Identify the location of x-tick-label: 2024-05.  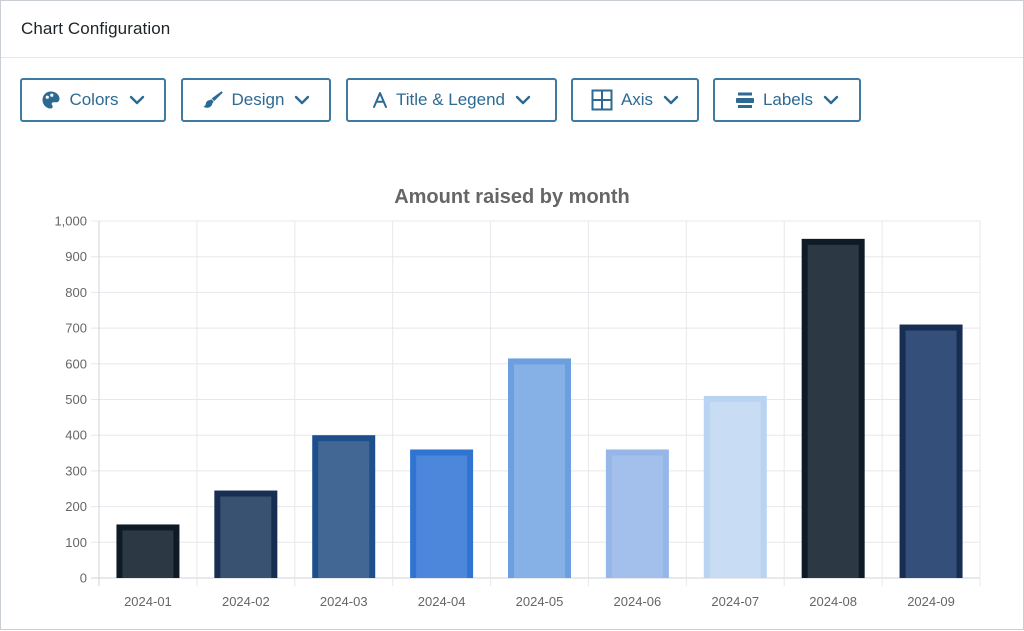
(540, 601).